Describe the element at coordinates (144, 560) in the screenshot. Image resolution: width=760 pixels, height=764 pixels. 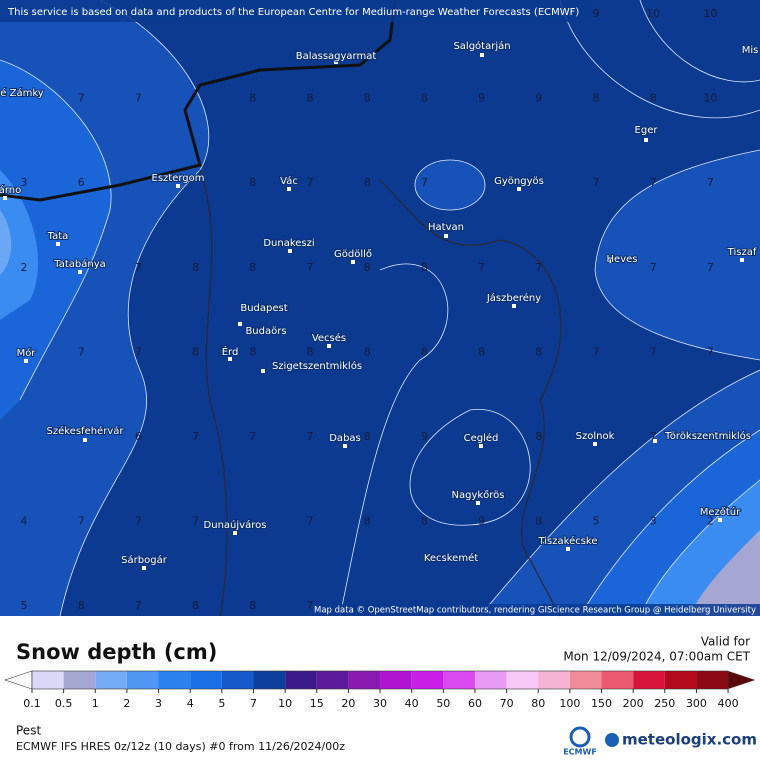
I see `place-name: Sárbogár` at that location.